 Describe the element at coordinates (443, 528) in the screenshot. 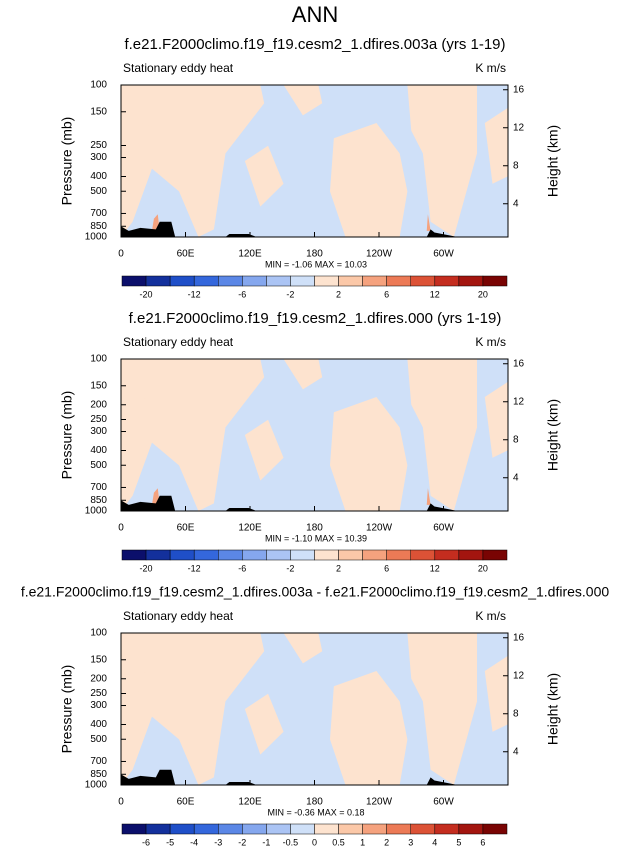

I see `x-tick-label: 60W` at that location.